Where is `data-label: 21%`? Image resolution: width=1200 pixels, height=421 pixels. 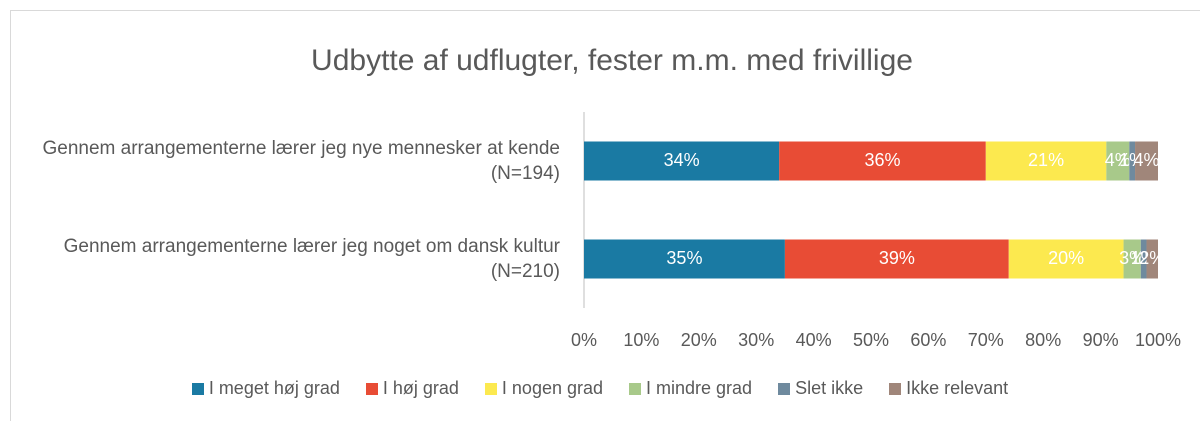
data-label: 21% is located at coordinates (1046, 160).